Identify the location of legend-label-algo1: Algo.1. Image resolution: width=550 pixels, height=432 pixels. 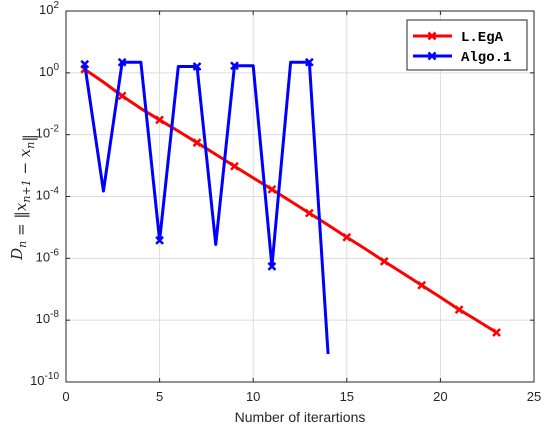
(486, 58).